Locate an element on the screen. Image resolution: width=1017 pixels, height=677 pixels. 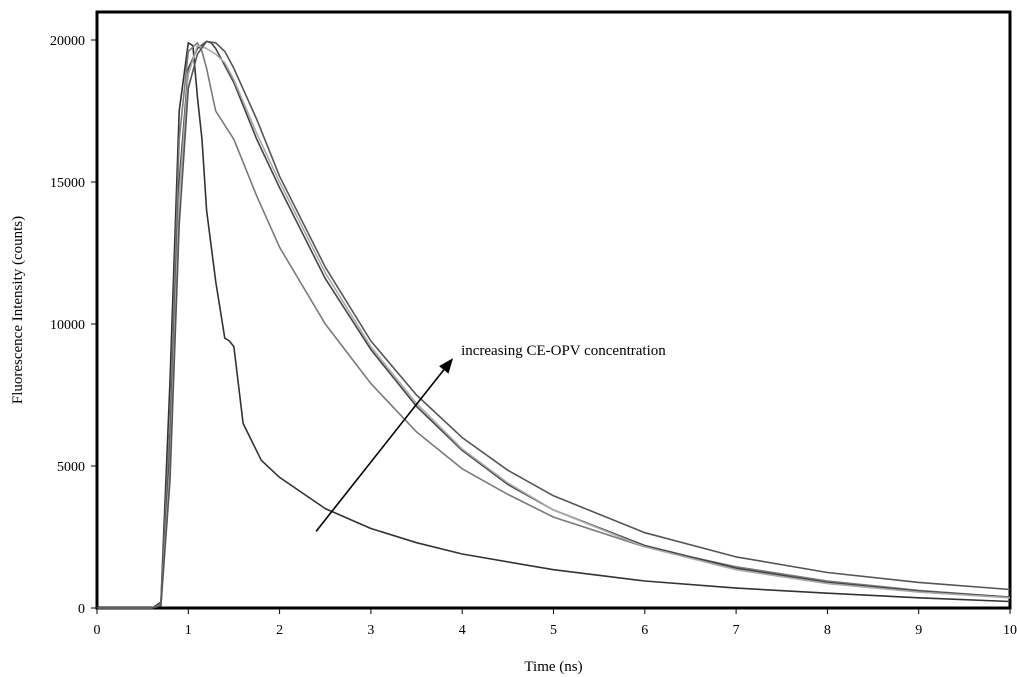
y-tick-label: 15000 is located at coordinates (67, 183).